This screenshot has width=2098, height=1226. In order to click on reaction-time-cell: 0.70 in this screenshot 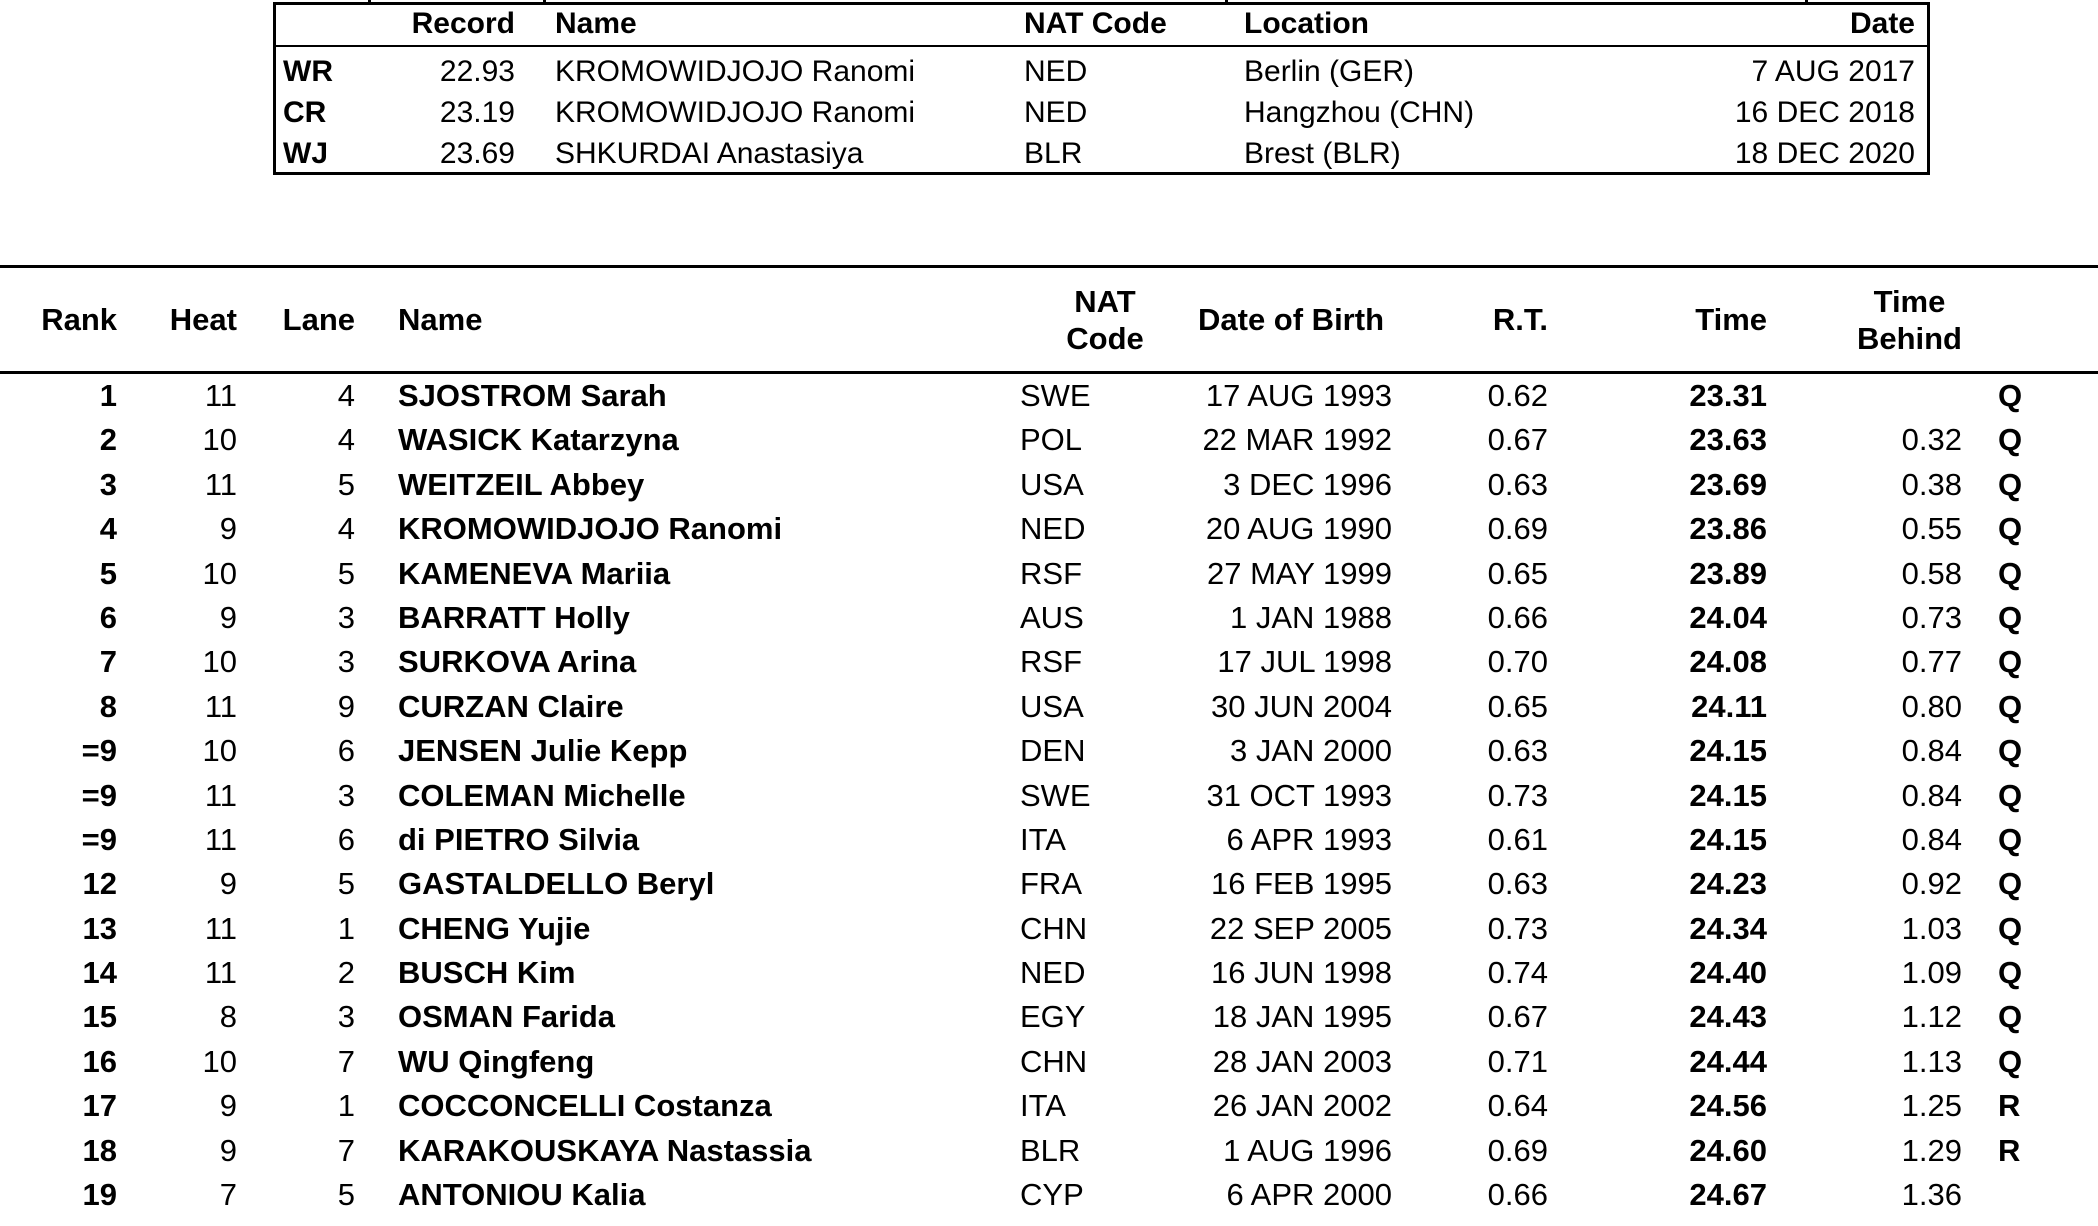, I will do `click(1517, 662)`.